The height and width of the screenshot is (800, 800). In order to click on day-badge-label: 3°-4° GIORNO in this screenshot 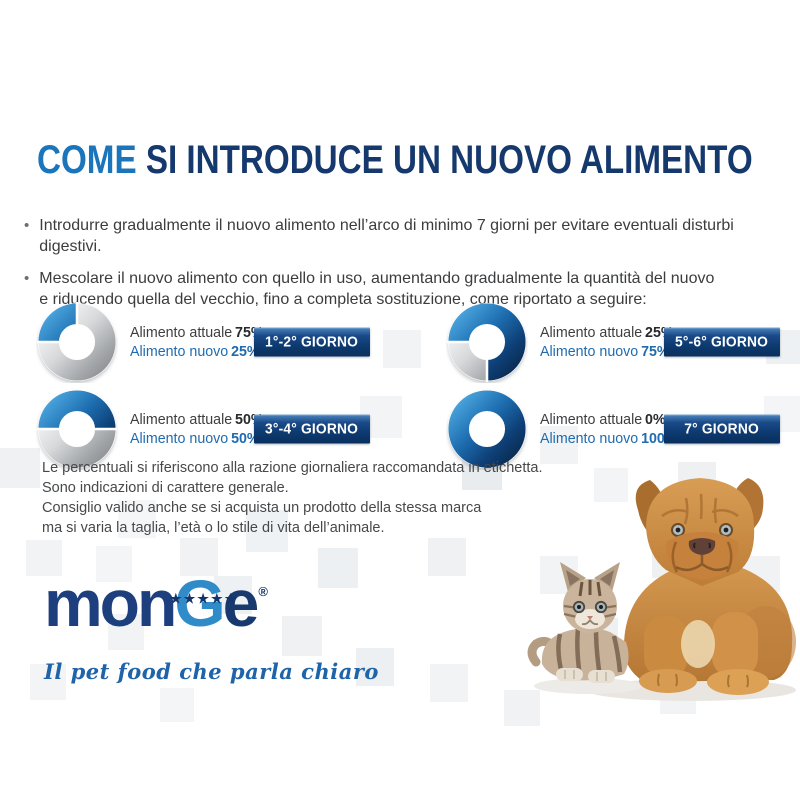, I will do `click(312, 429)`.